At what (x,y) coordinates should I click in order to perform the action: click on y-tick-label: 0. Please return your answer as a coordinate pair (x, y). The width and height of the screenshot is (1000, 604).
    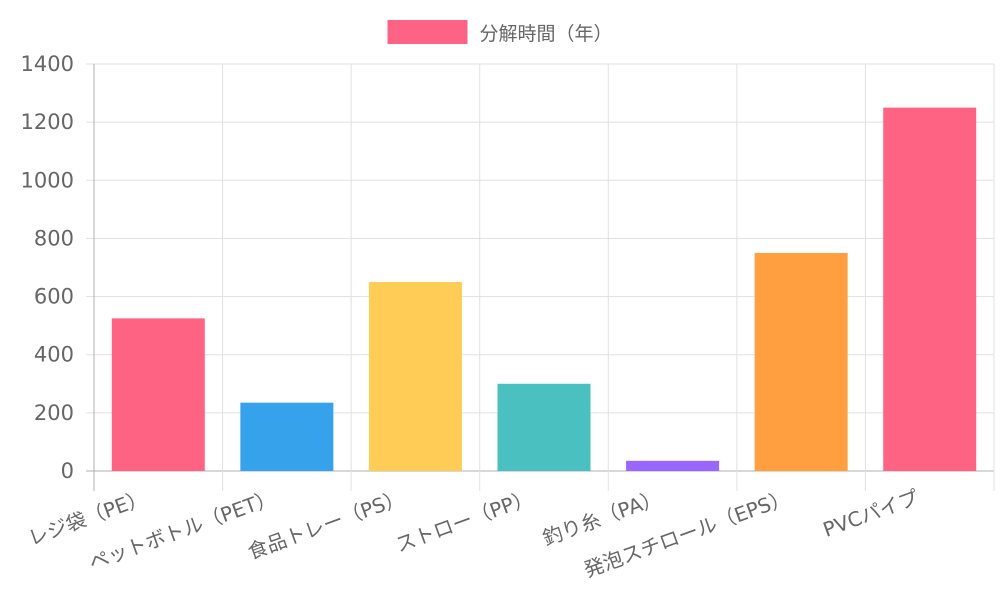
    Looking at the image, I should click on (67, 471).